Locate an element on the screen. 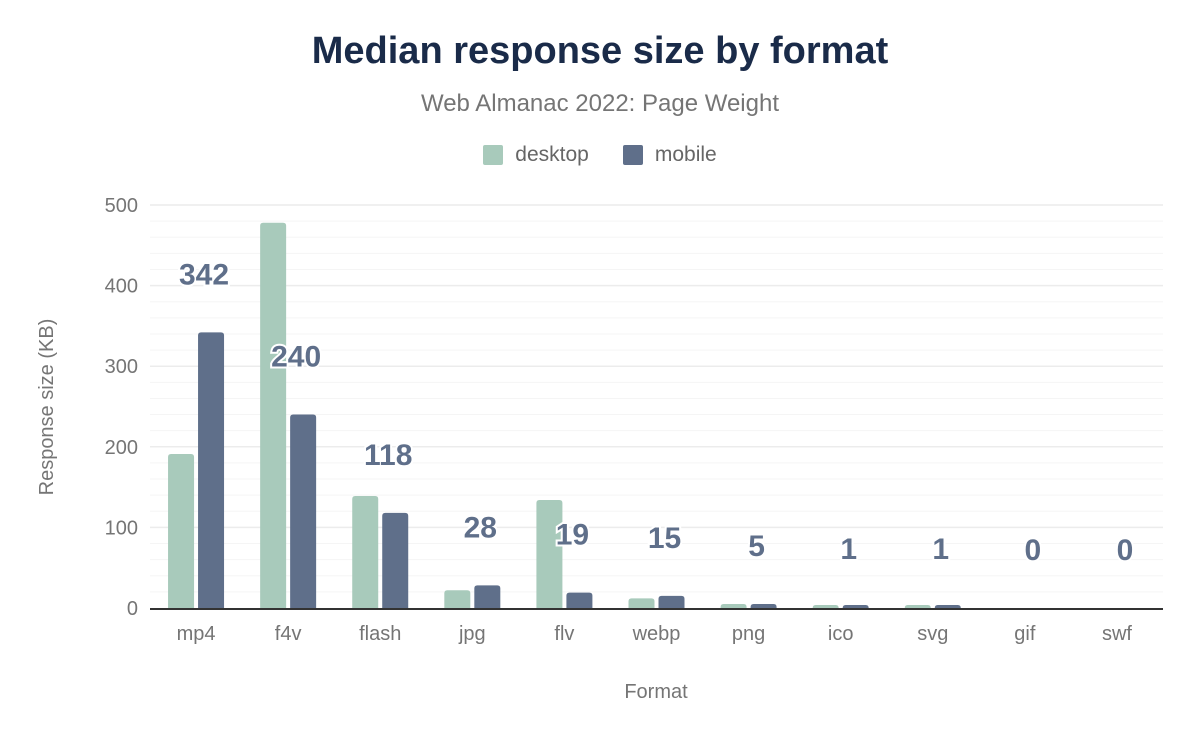 The image size is (1200, 742). legend-label-mobile: mobile is located at coordinates (685, 154).